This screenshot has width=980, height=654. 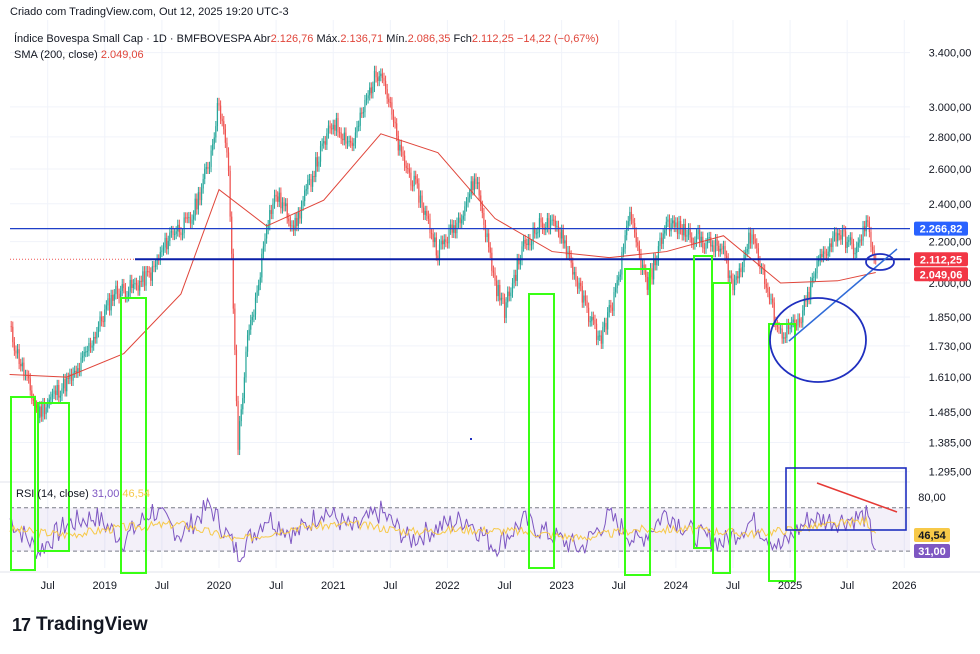 I want to click on tradingview-logo-icon: 17, so click(x=21, y=624).